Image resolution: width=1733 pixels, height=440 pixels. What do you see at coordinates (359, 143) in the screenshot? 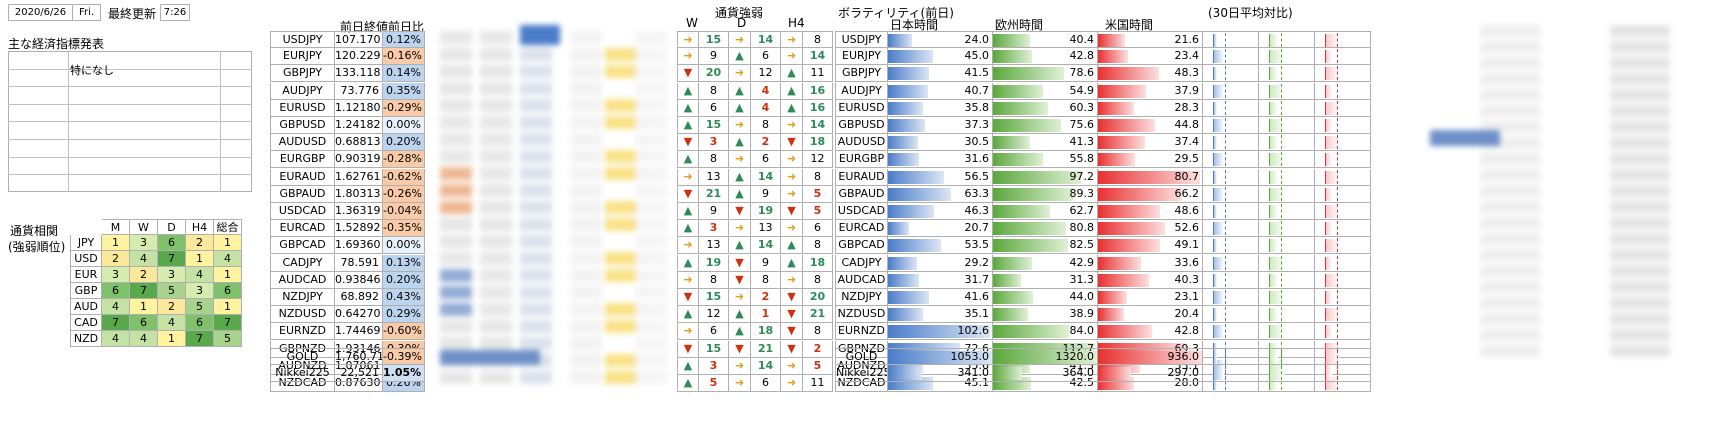
I see `price-close: 0.68813` at bounding box center [359, 143].